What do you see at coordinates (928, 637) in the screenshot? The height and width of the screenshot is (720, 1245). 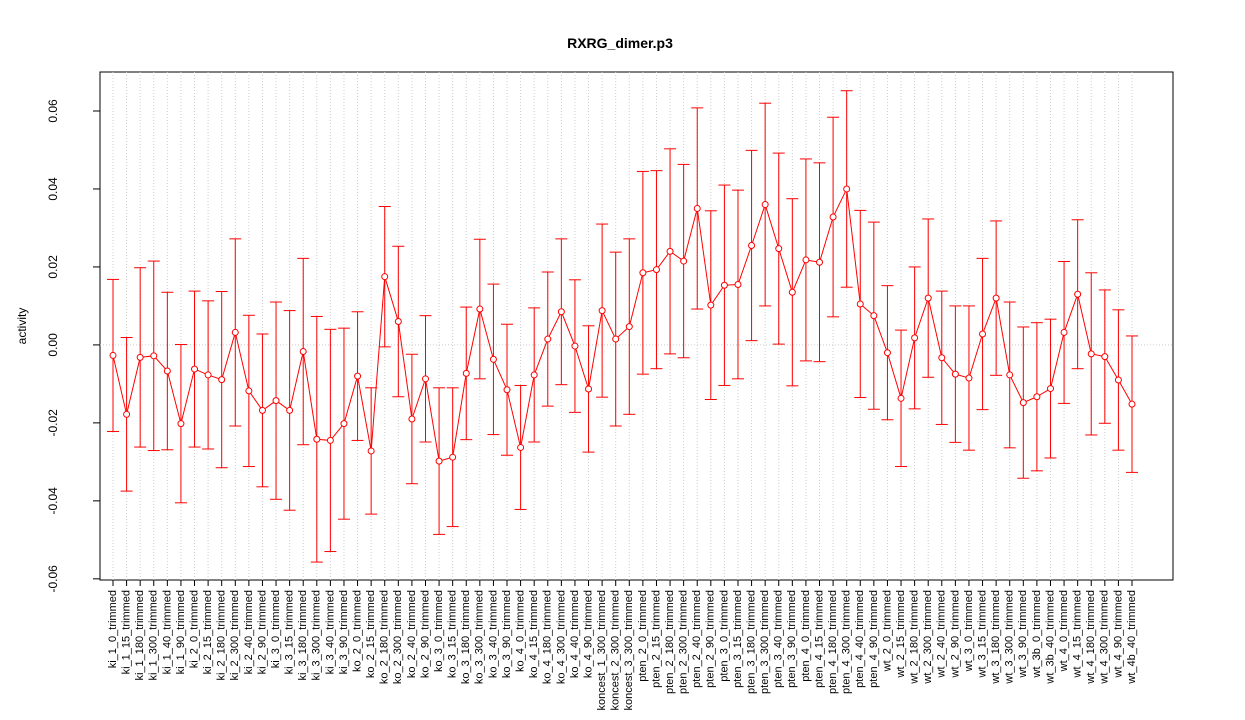 I see `x-tick-label: wt_2_300_trimmed` at bounding box center [928, 637].